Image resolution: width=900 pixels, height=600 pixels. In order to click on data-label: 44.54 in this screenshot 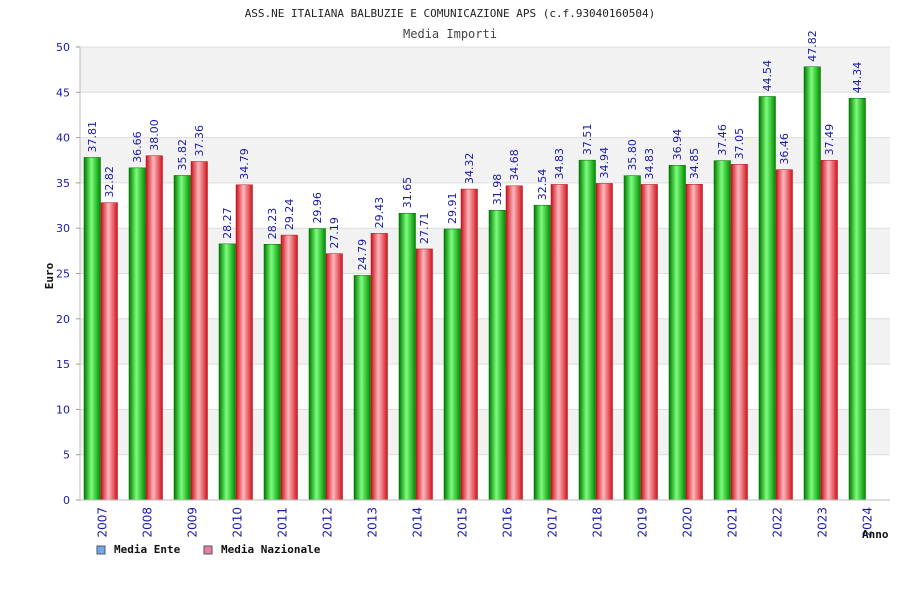, I will do `click(767, 76)`.